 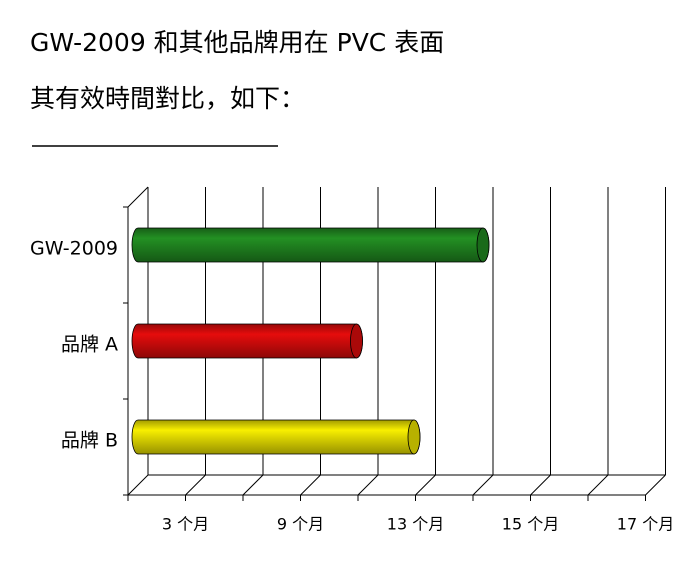 I want to click on y-tick-label: 品牌 B, so click(x=89, y=441).